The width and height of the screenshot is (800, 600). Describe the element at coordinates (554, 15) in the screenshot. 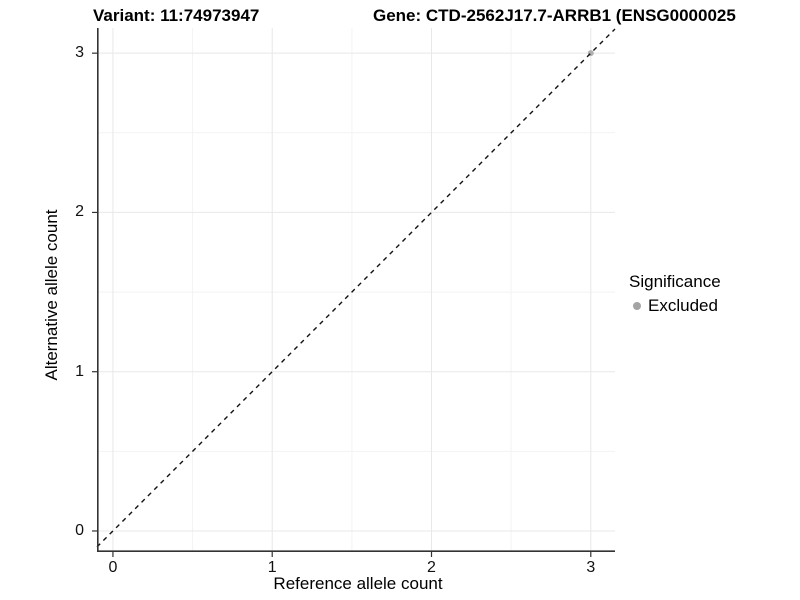

I see `gene-title: Gene: CTD-2562J17.7-ARRB1 (ENSG0000025` at that location.